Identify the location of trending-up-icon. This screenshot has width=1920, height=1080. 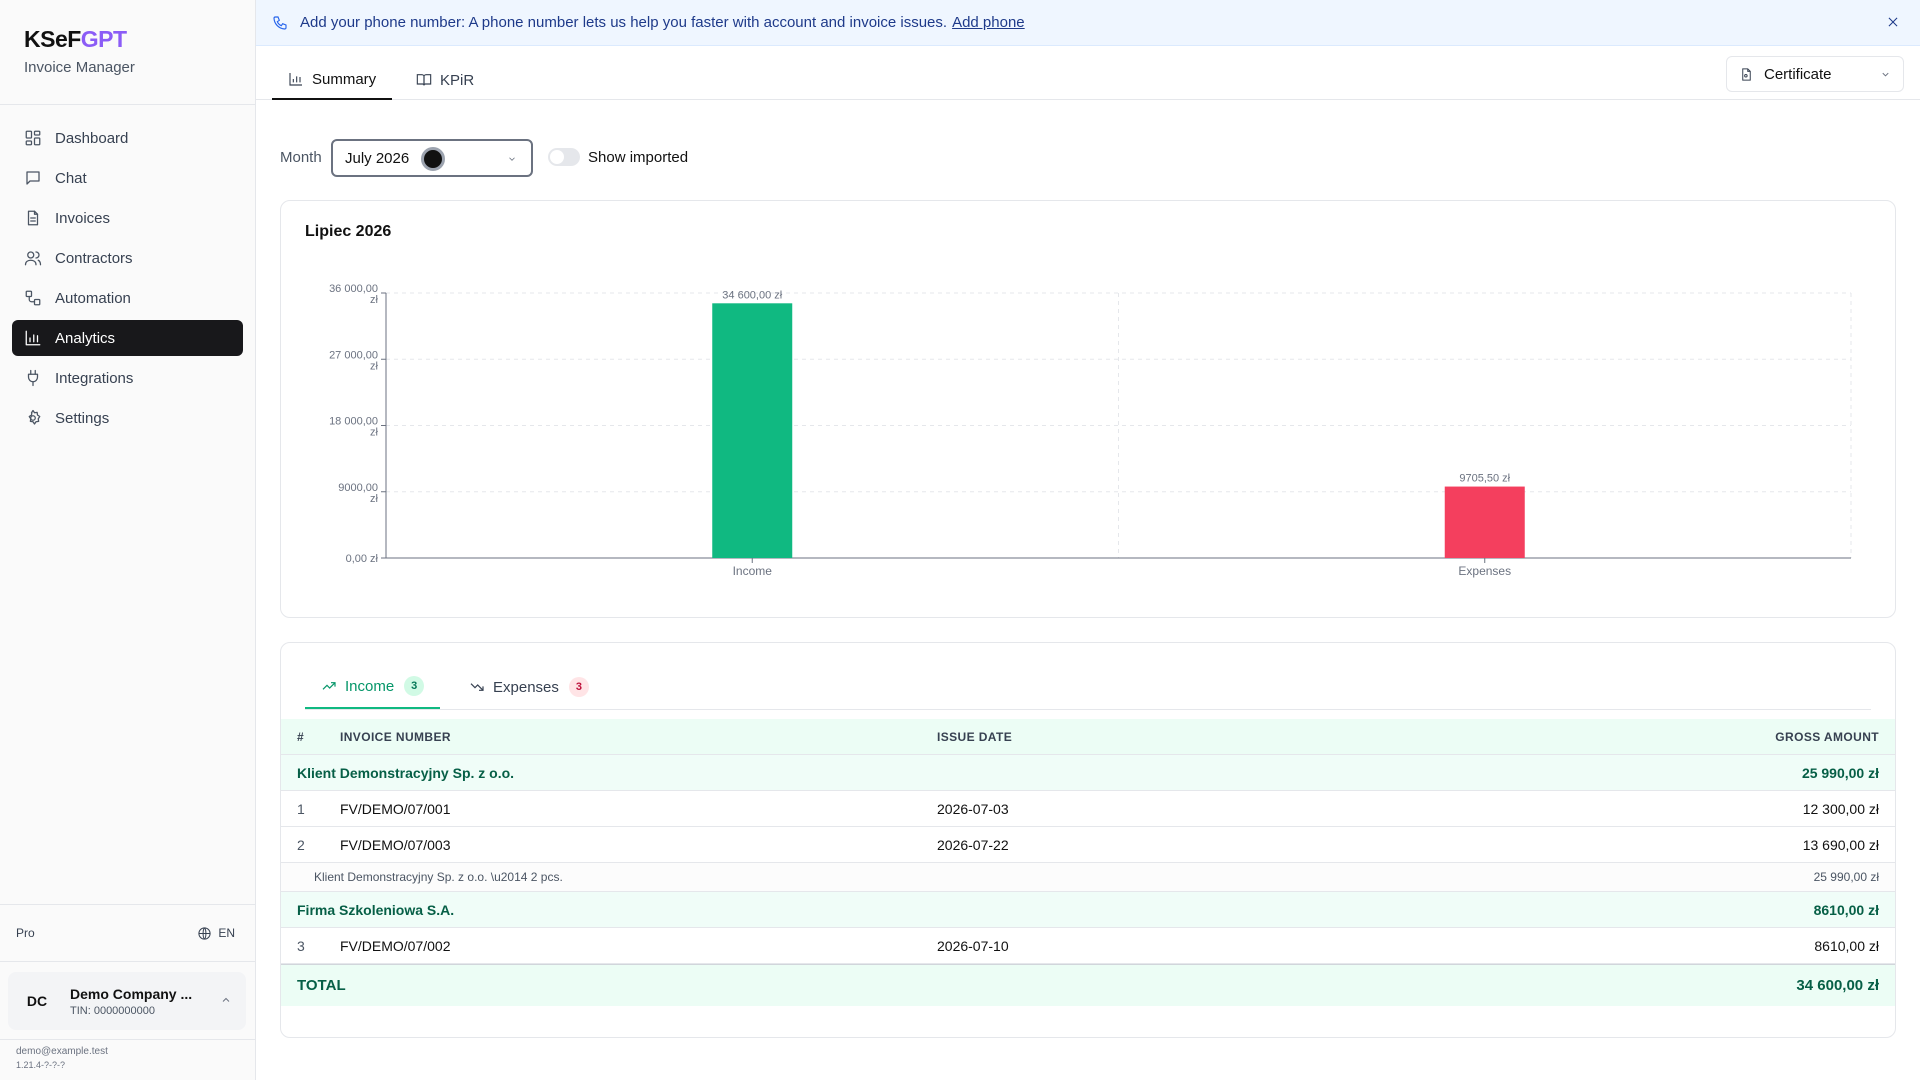
(329, 686).